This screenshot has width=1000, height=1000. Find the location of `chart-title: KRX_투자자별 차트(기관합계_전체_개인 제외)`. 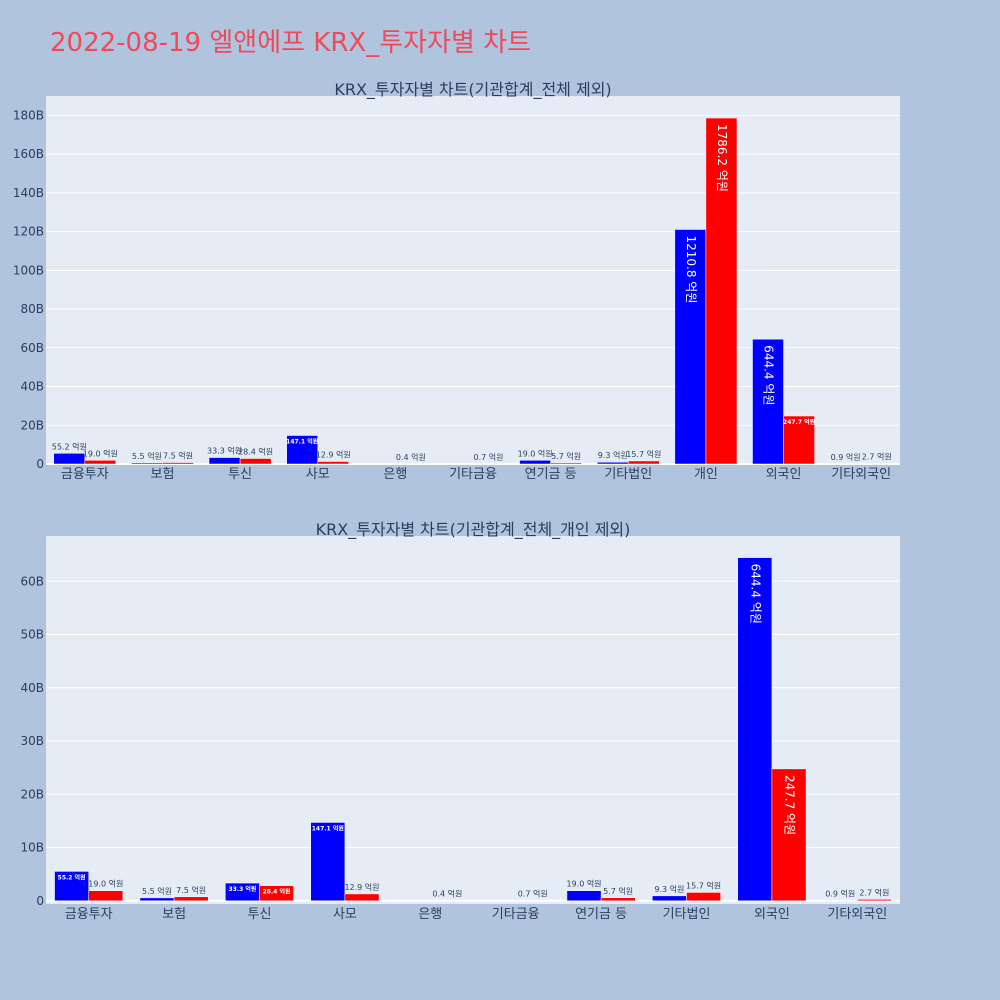

chart-title: KRX_투자자별 차트(기관합계_전체_개인 제외) is located at coordinates (473, 530).